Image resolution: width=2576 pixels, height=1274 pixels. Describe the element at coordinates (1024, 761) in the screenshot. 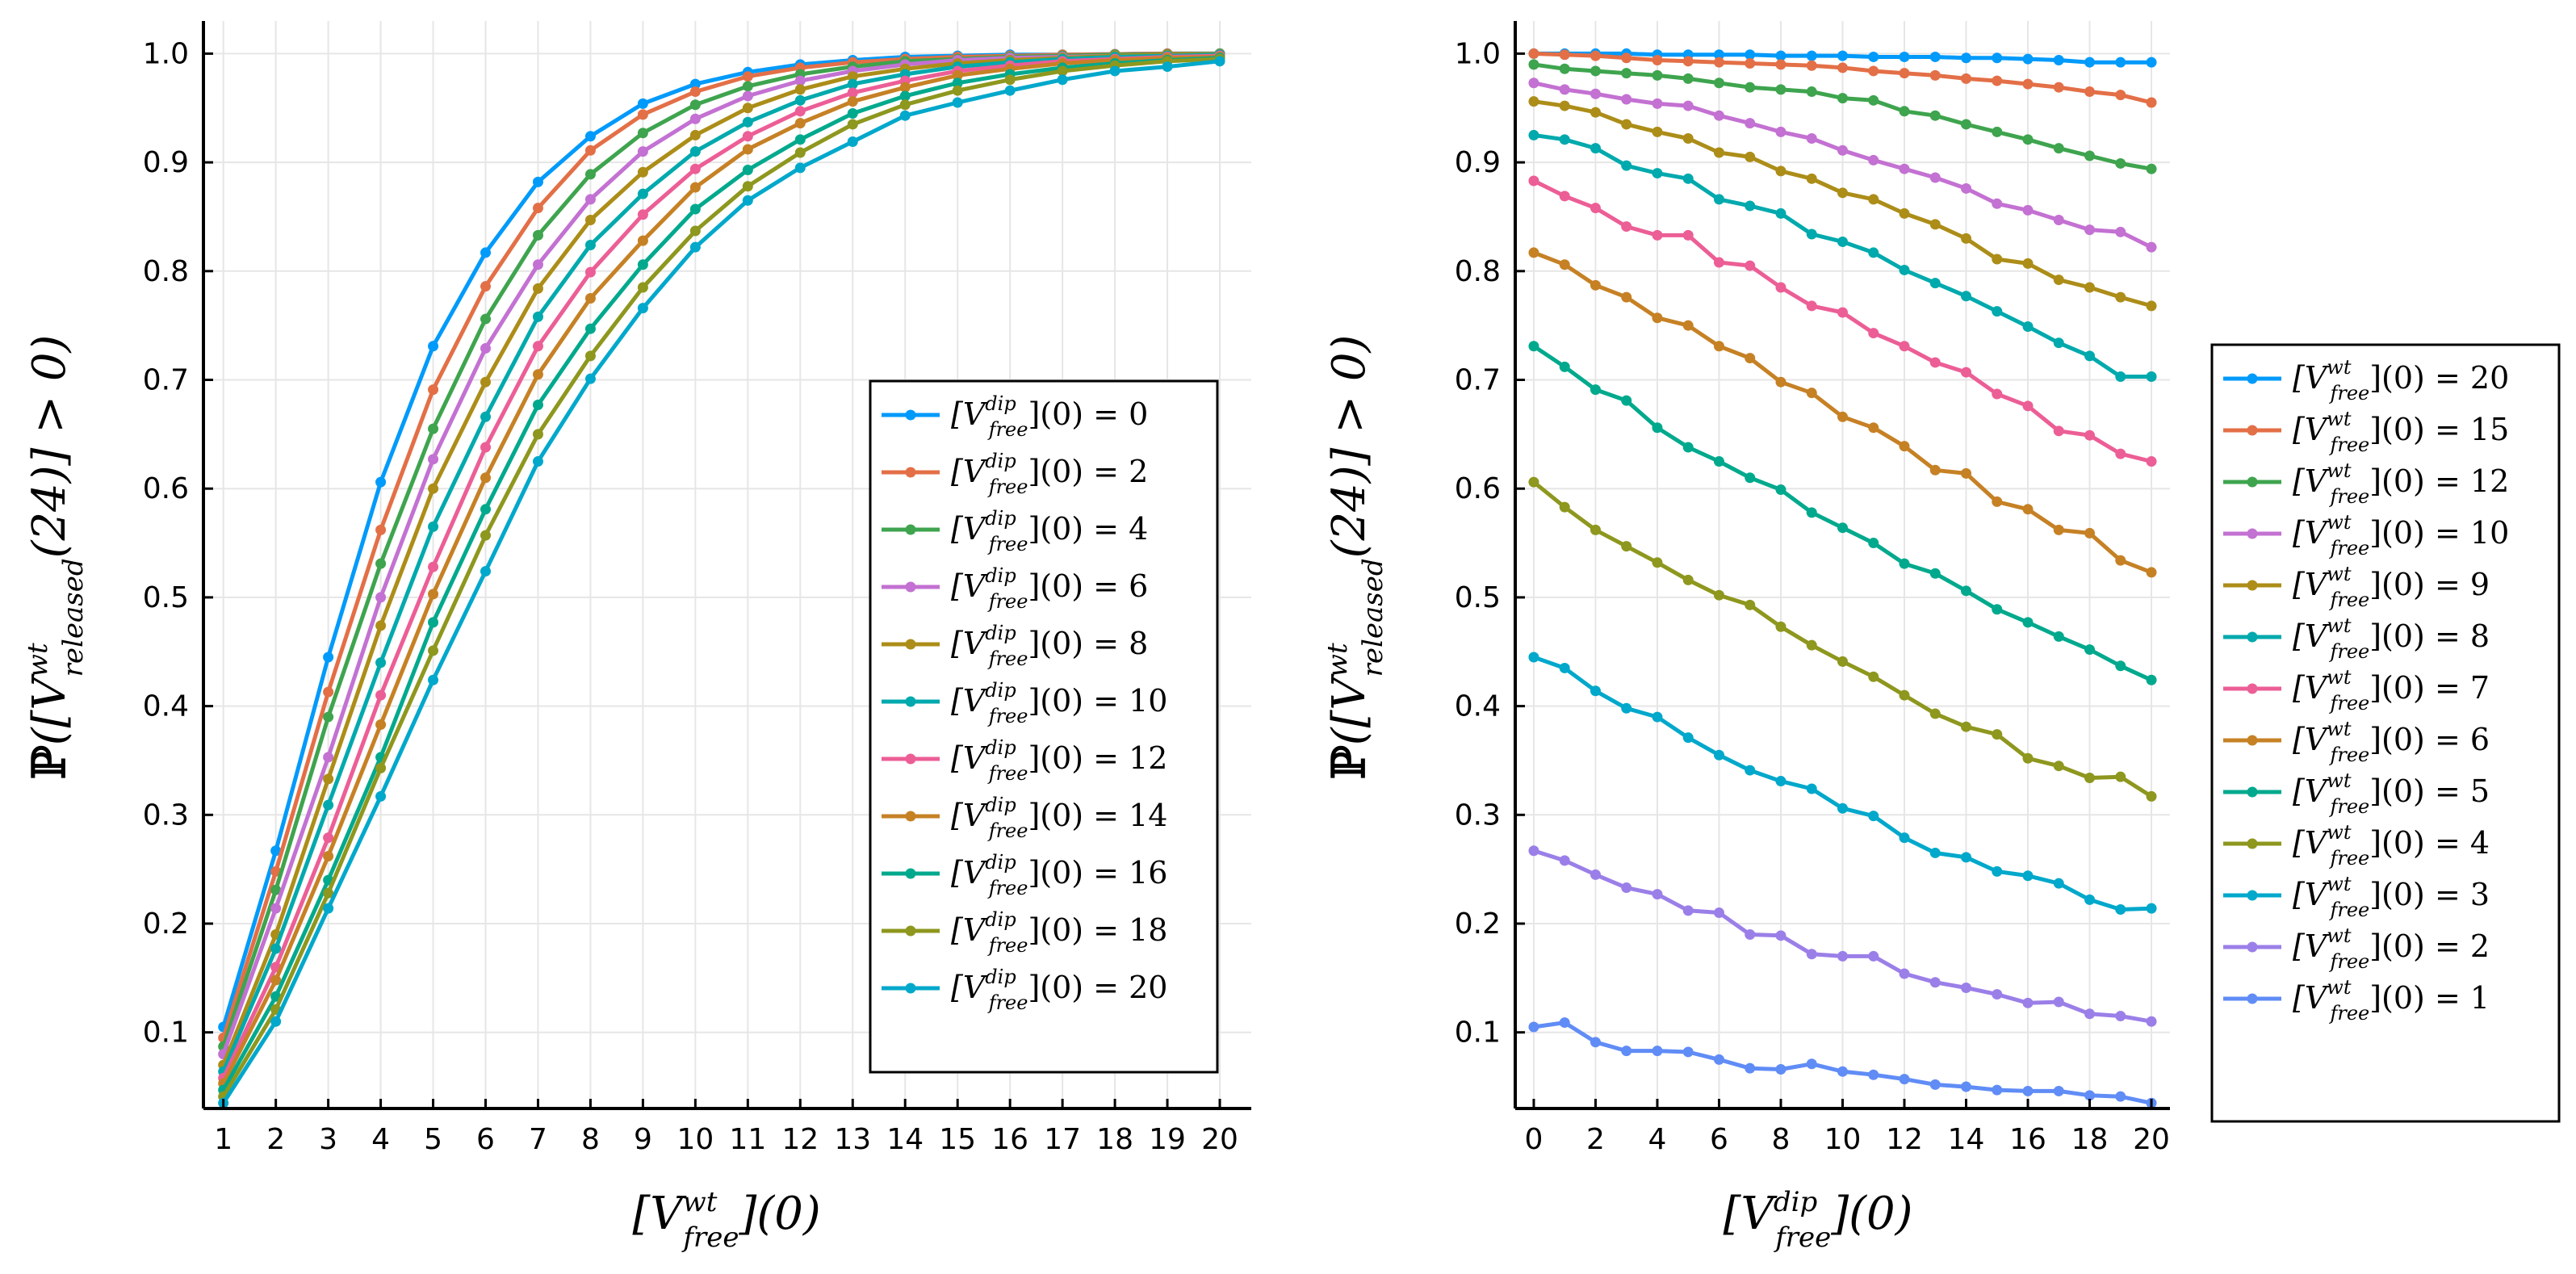

I see `left-legend-item: [Vdip free](0) = 12` at that location.